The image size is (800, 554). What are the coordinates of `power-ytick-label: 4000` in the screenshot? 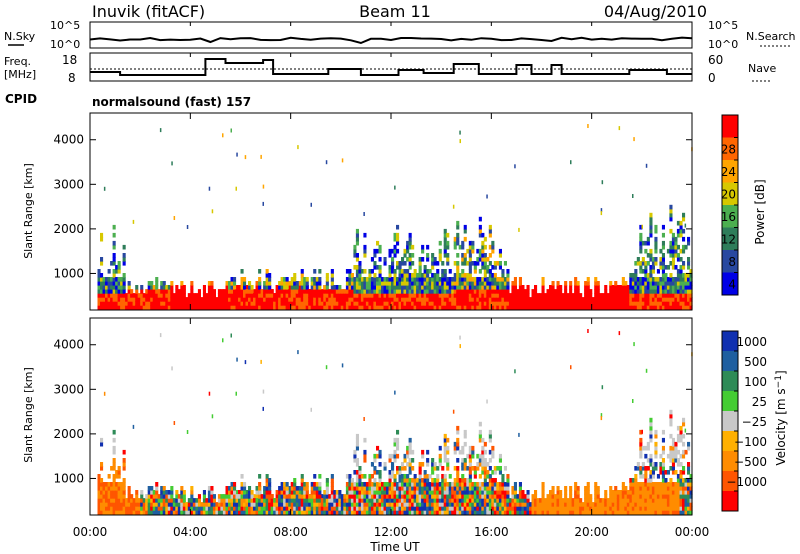 It's located at (68, 140).